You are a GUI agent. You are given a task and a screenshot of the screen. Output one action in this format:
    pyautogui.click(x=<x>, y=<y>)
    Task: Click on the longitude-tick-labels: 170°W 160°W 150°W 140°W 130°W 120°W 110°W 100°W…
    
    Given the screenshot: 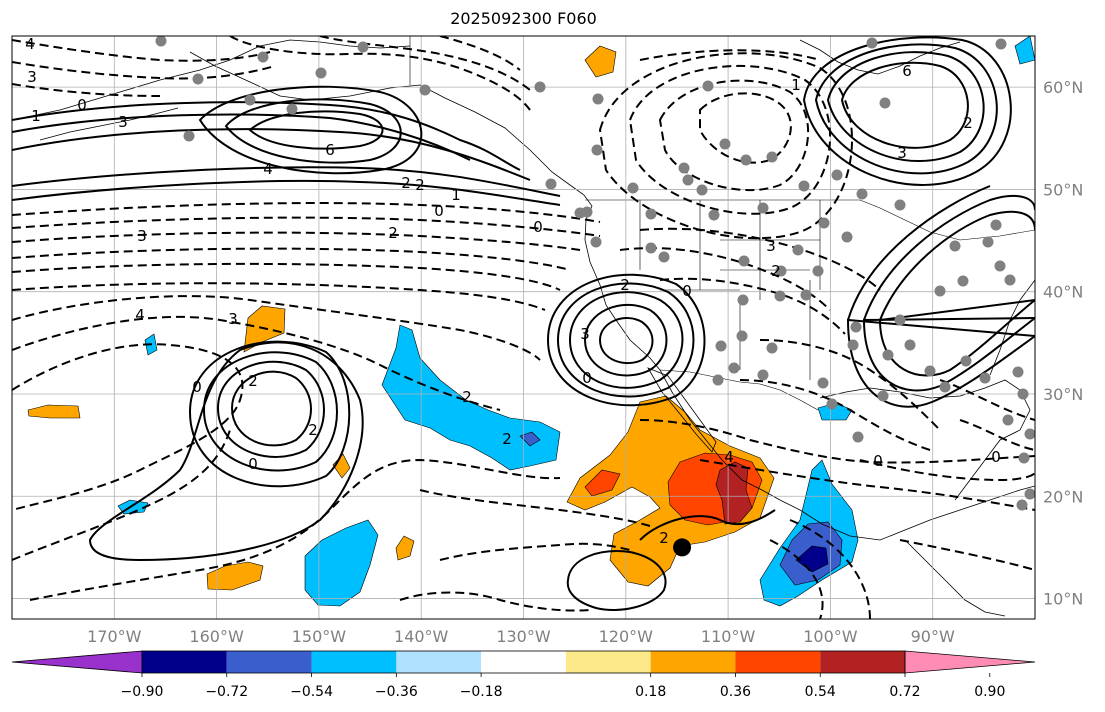 What is the action you would take?
    pyautogui.click(x=521, y=636)
    